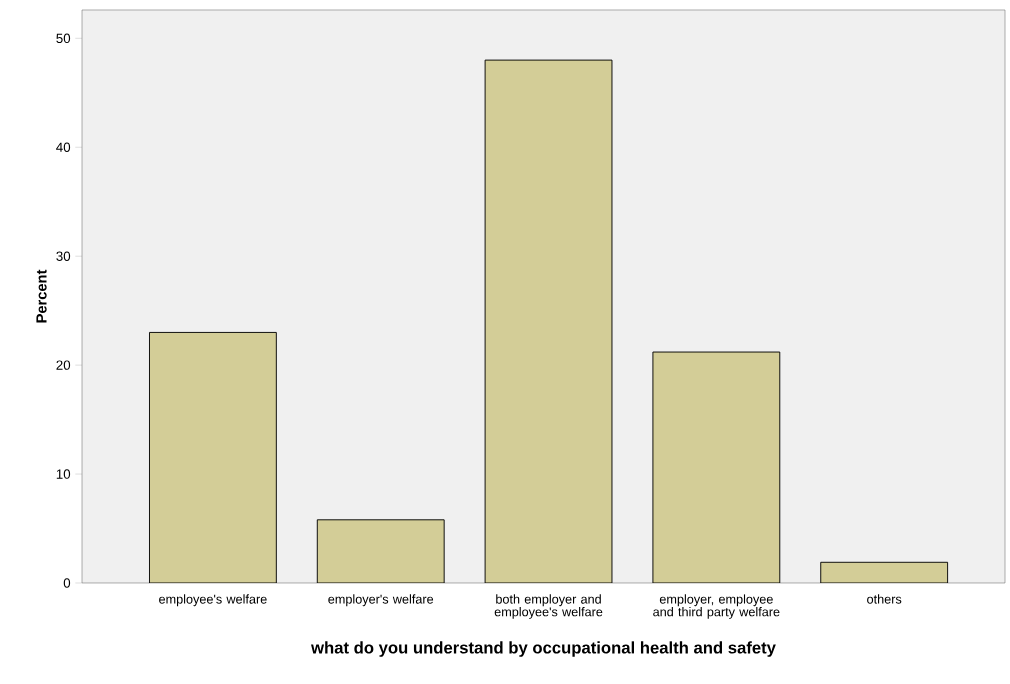 This screenshot has height=684, width=1010. I want to click on y-tick-label: 10, so click(63, 474).